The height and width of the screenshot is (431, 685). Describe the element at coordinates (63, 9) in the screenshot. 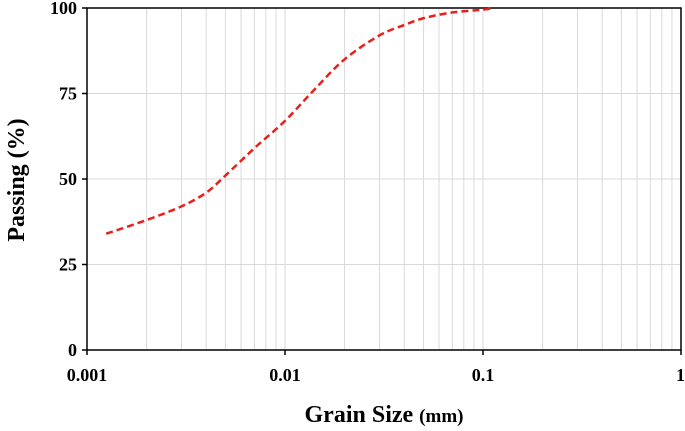

I see `y-tick-label: 100` at that location.